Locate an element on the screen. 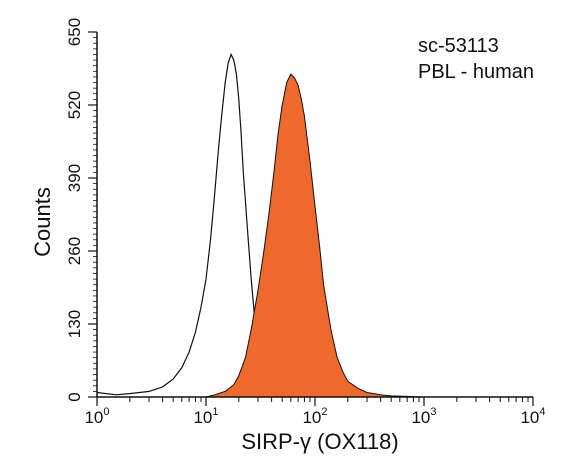  y-tick-label: 0 is located at coordinates (74, 396).